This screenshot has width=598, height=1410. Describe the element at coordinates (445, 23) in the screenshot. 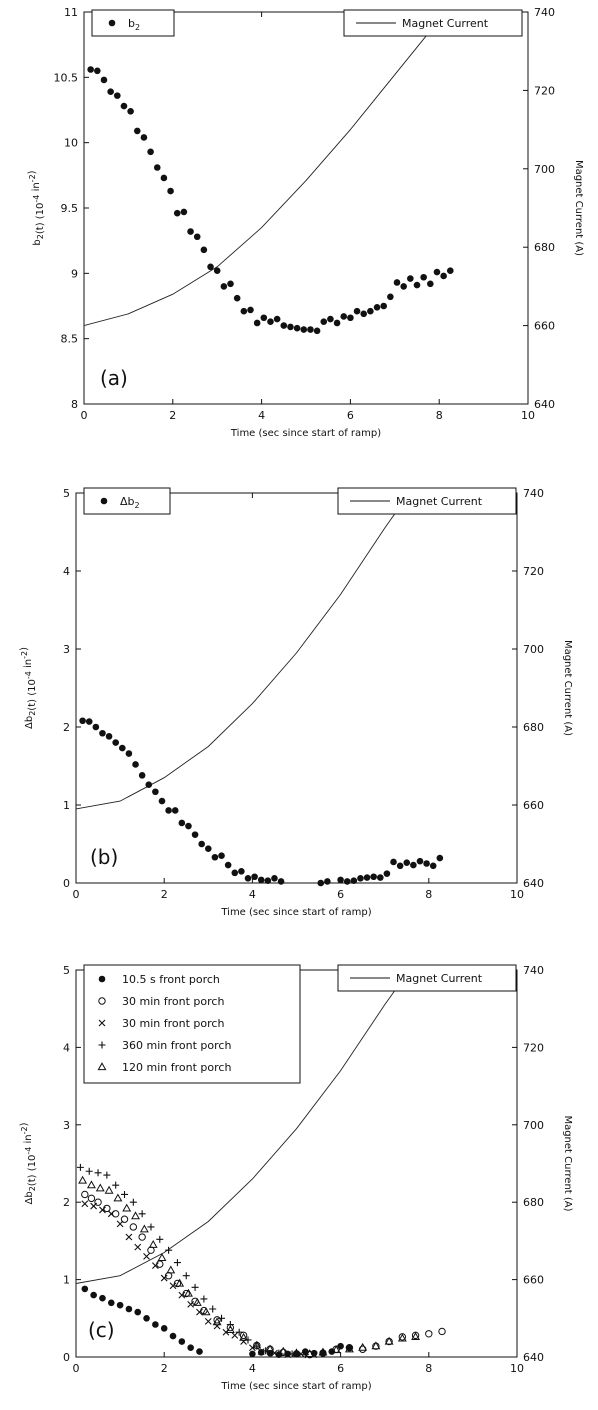

I see `curve-legend-label: Magnet Current` at that location.